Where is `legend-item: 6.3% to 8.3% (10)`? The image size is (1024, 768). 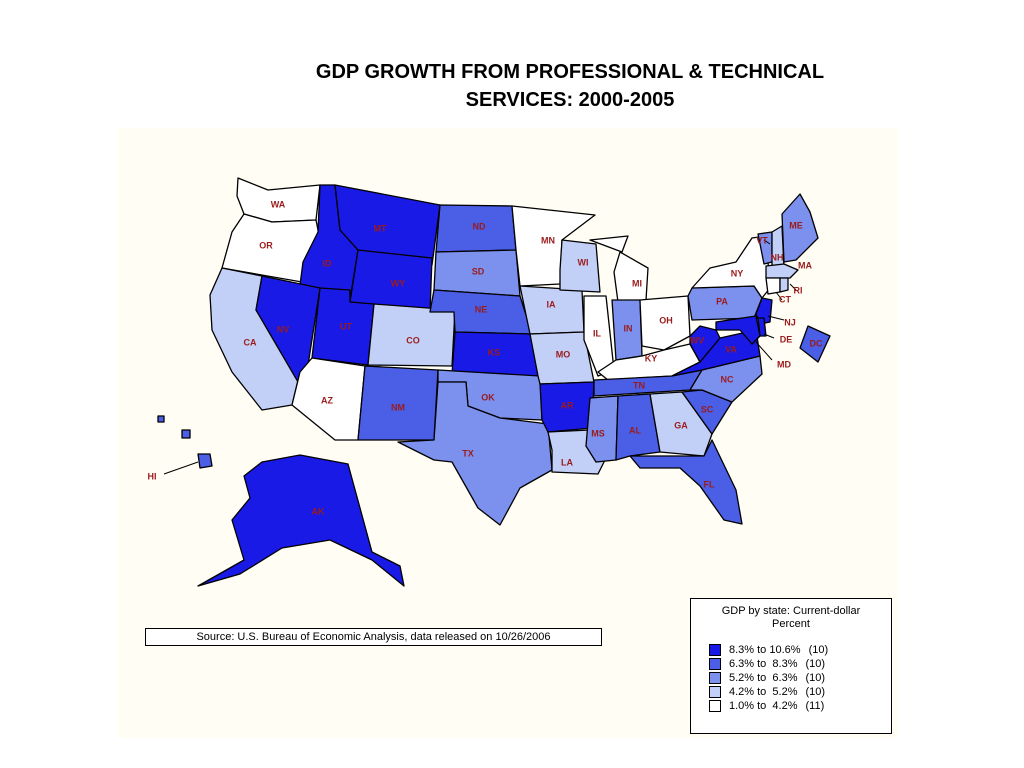
legend-item: 6.3% to 8.3% (10) is located at coordinates (791, 664).